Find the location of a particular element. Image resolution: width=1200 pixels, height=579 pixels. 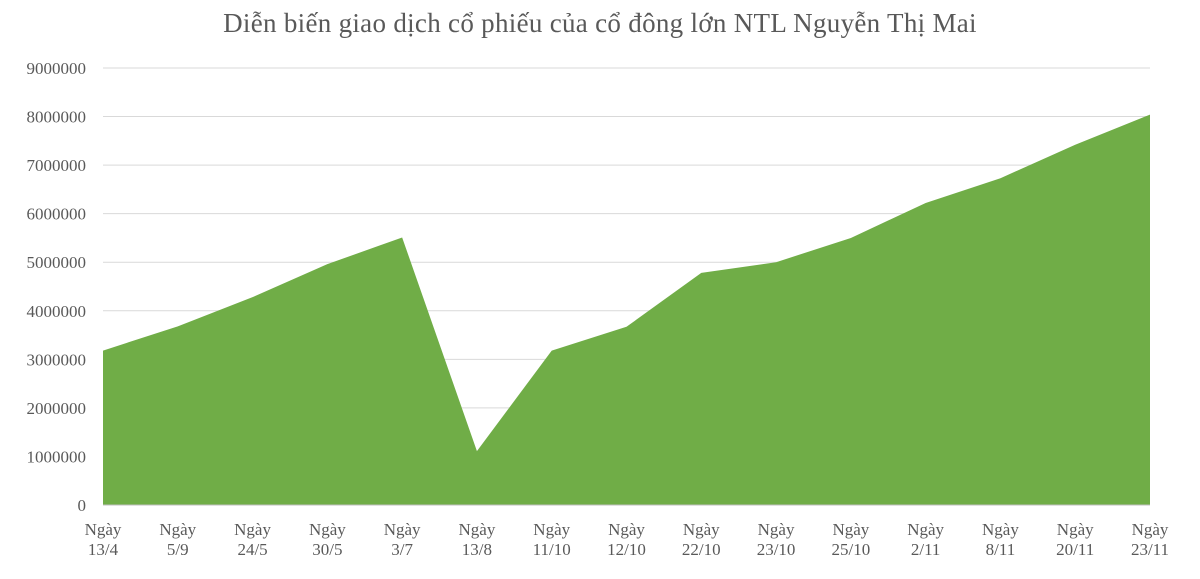

x-tick-label: Ngày 8/11 is located at coordinates (1000, 539).